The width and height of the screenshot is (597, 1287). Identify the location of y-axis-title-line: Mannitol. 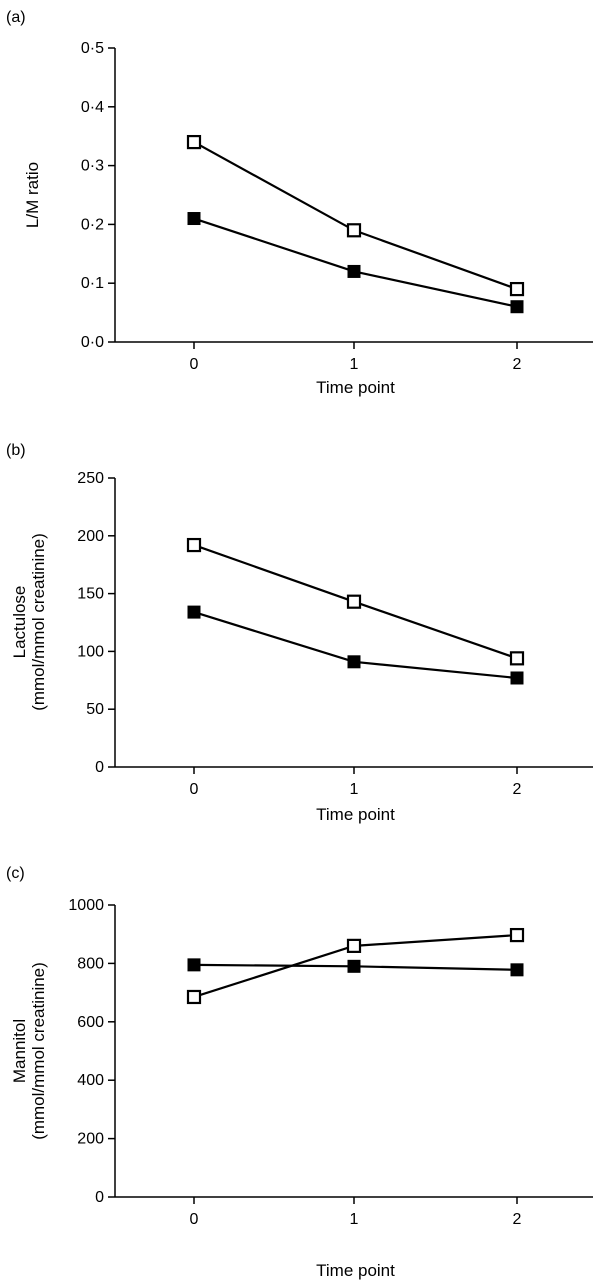
(19, 1051).